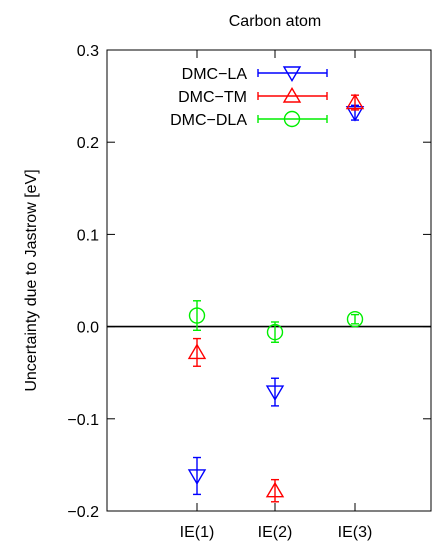 This screenshot has height=545, width=432. I want to click on y-tick-label: 0.2, so click(88, 143).